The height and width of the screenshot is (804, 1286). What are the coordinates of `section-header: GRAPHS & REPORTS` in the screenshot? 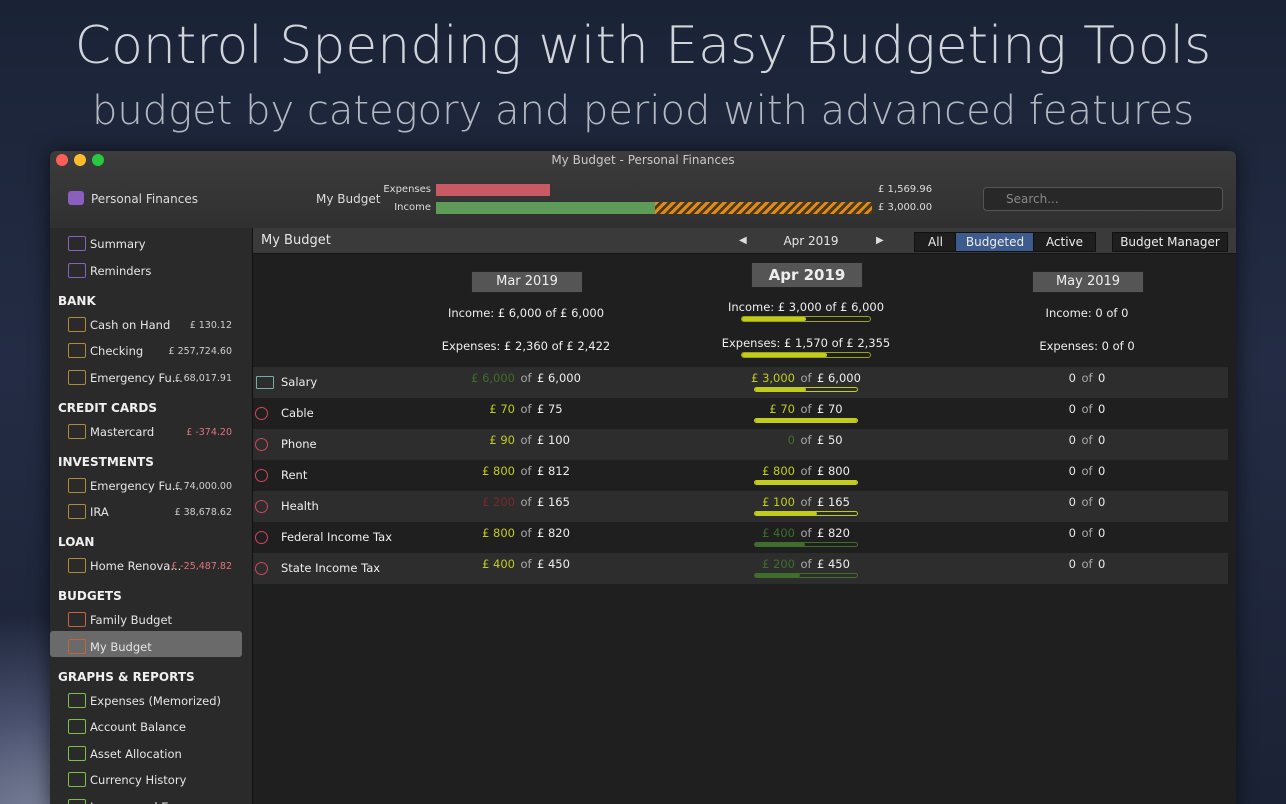 It's located at (126, 676).